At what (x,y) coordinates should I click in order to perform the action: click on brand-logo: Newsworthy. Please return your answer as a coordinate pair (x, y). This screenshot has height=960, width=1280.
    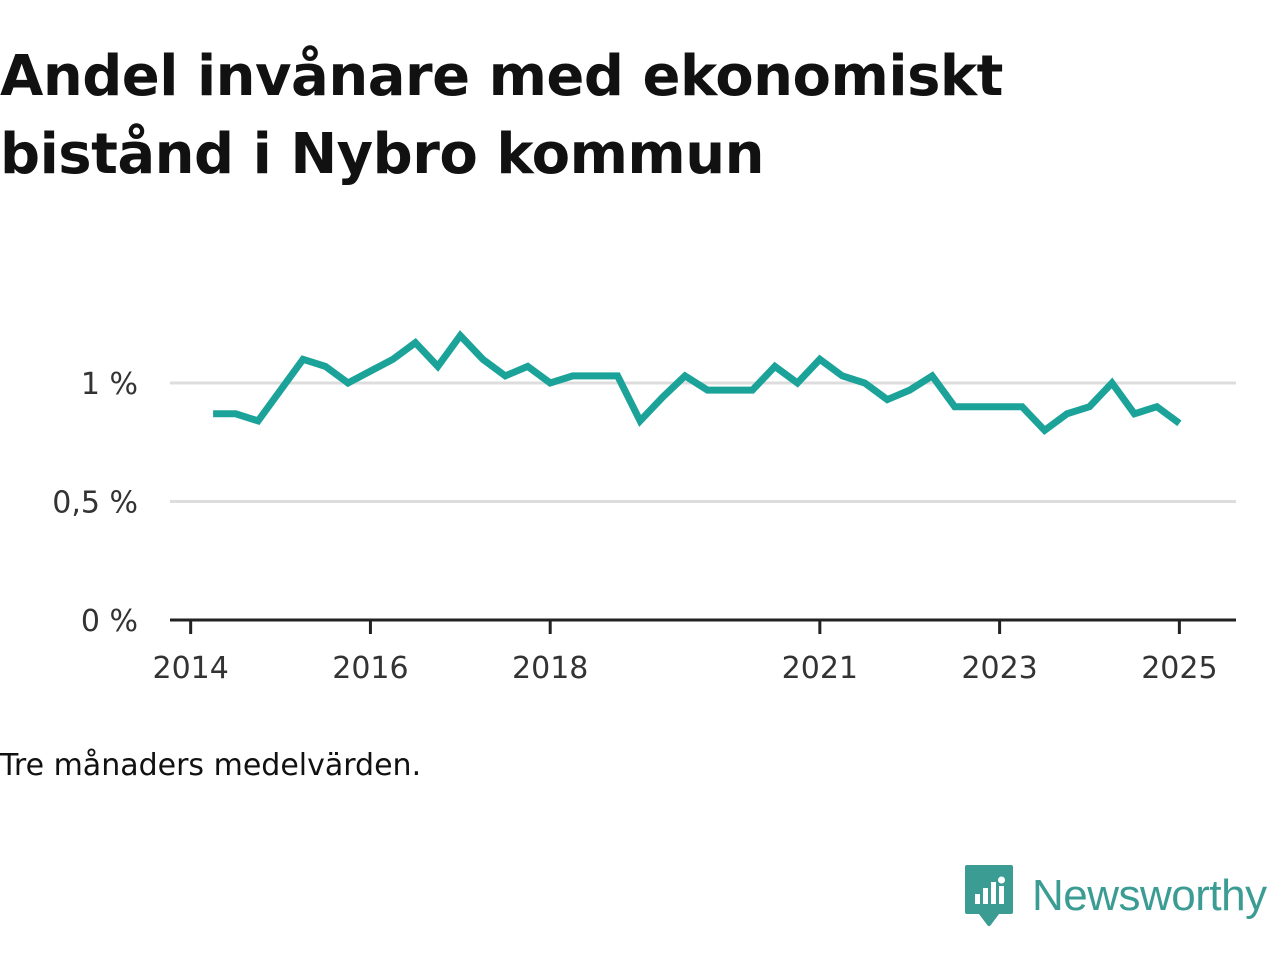
    Looking at the image, I should click on (1115, 896).